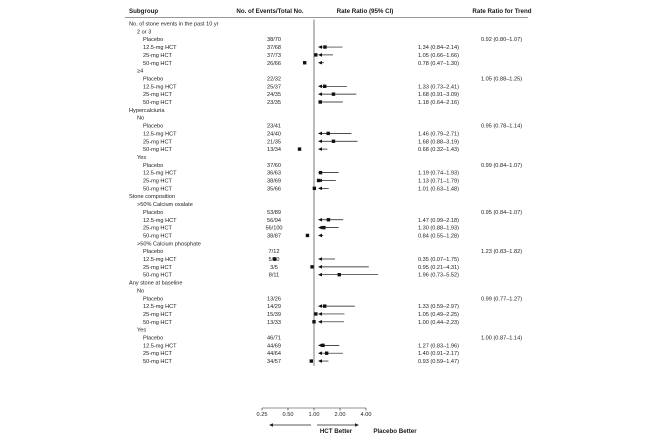  I want to click on ci-value: 1.05 (0.49–2.25), so click(438, 315).